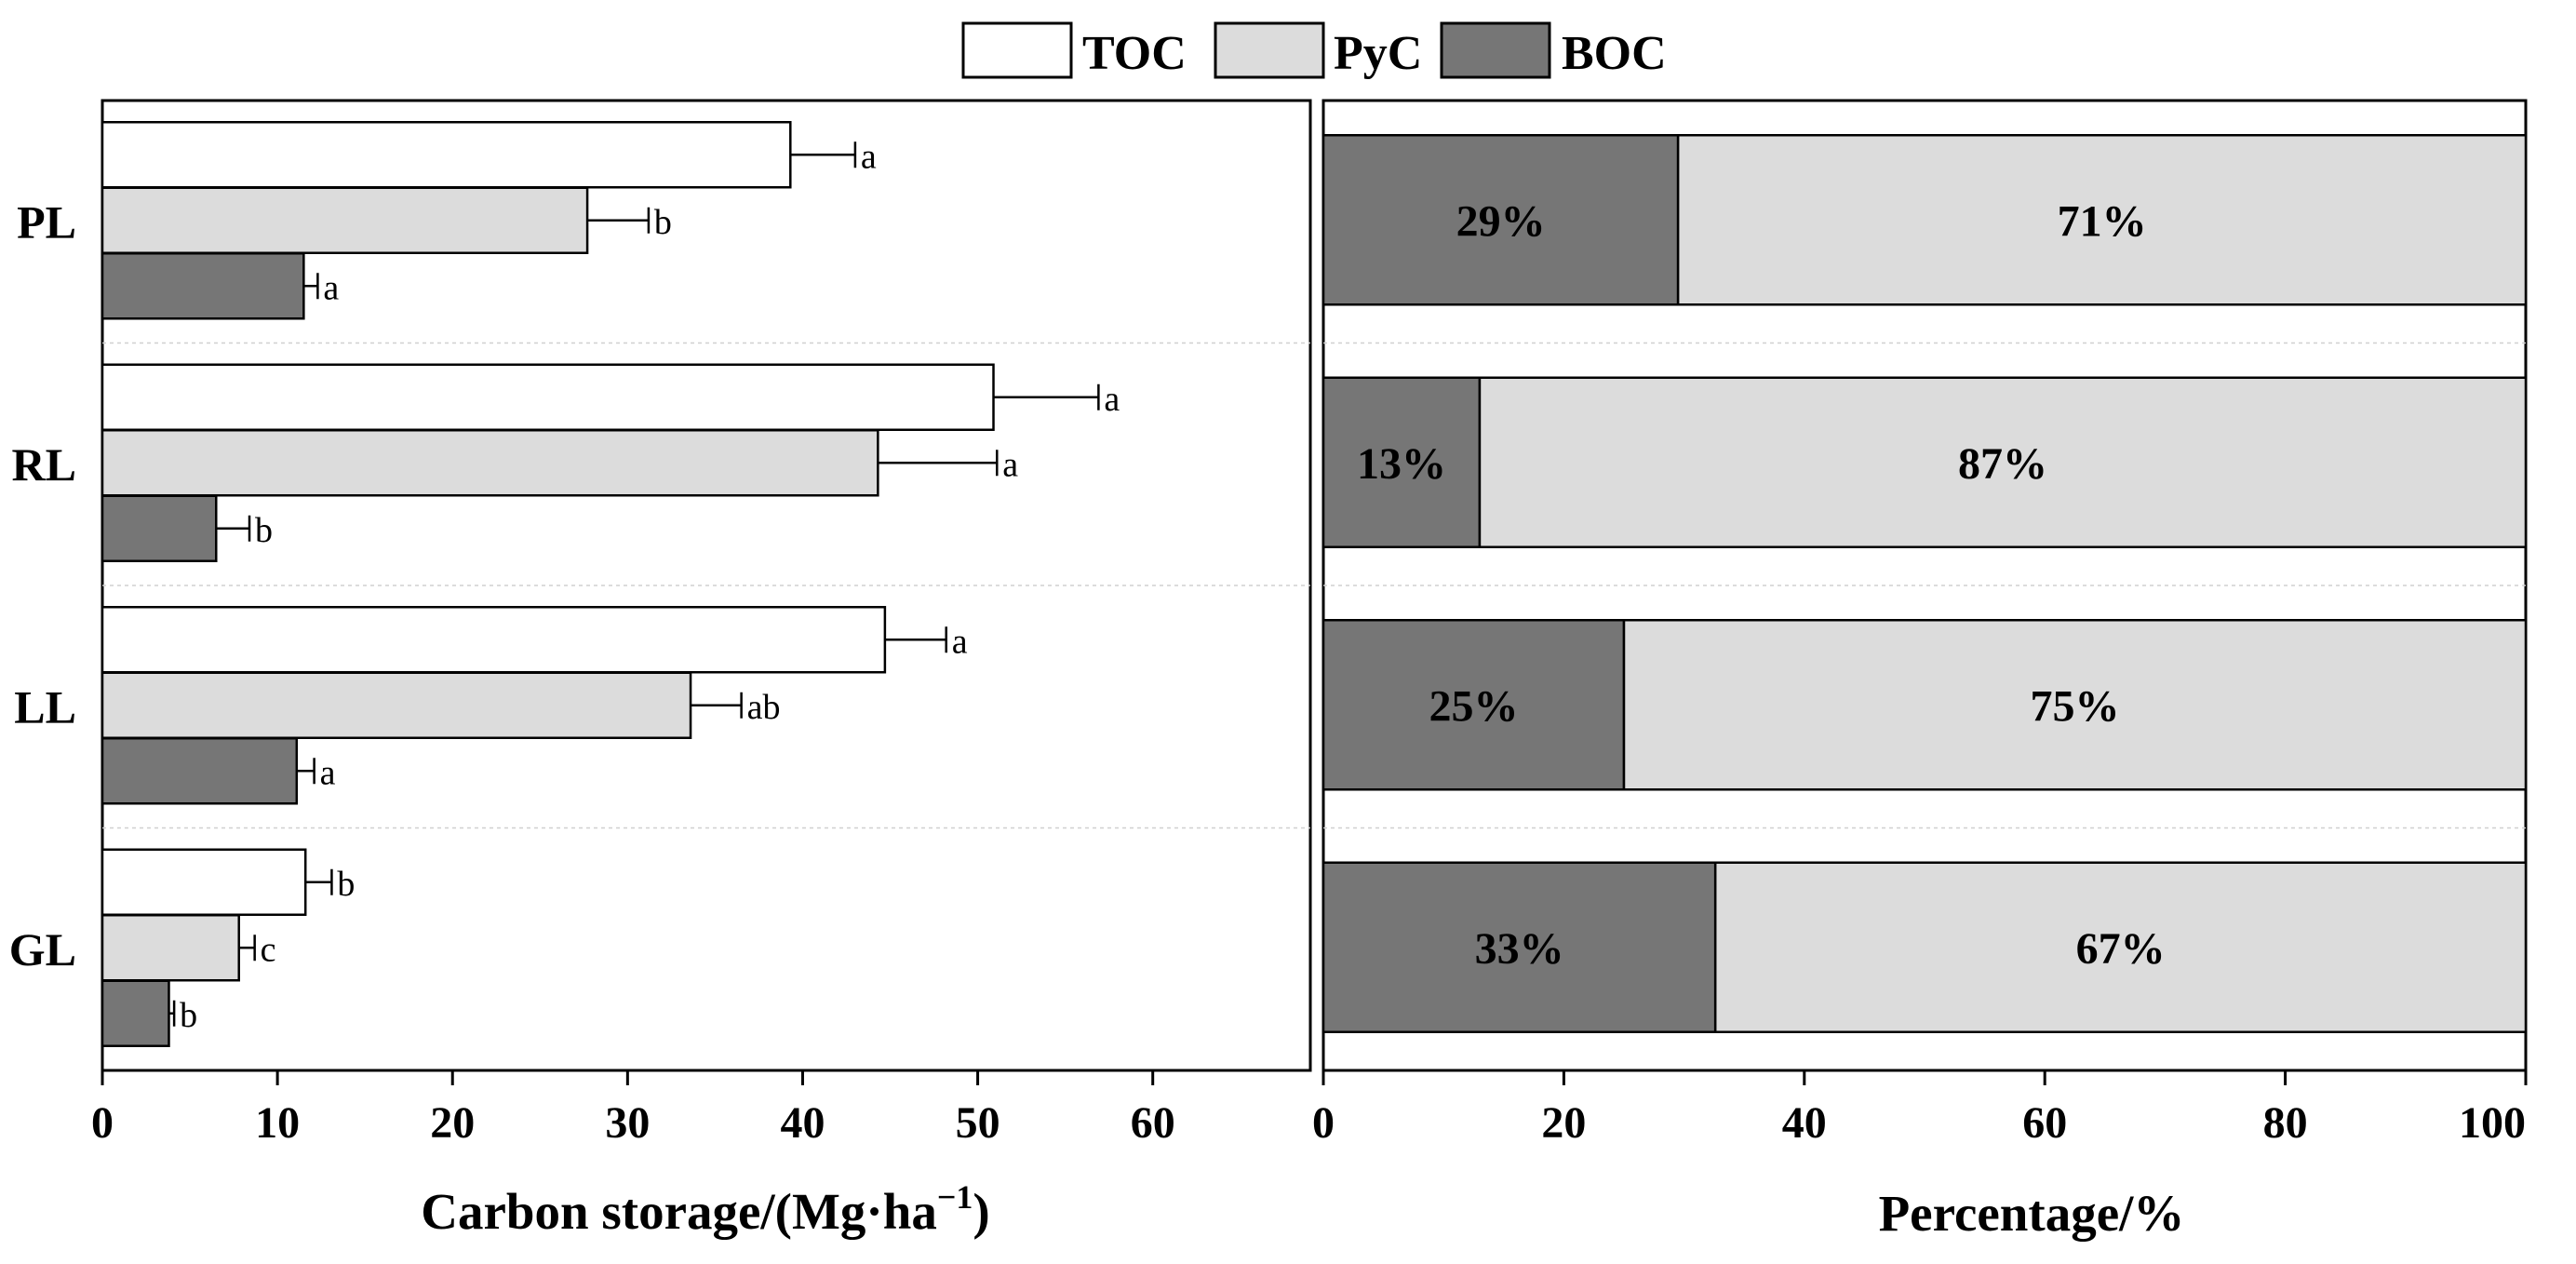 The width and height of the screenshot is (2576, 1264). Describe the element at coordinates (446, 155) in the screenshot. I see `bar-toc-pl` at that location.